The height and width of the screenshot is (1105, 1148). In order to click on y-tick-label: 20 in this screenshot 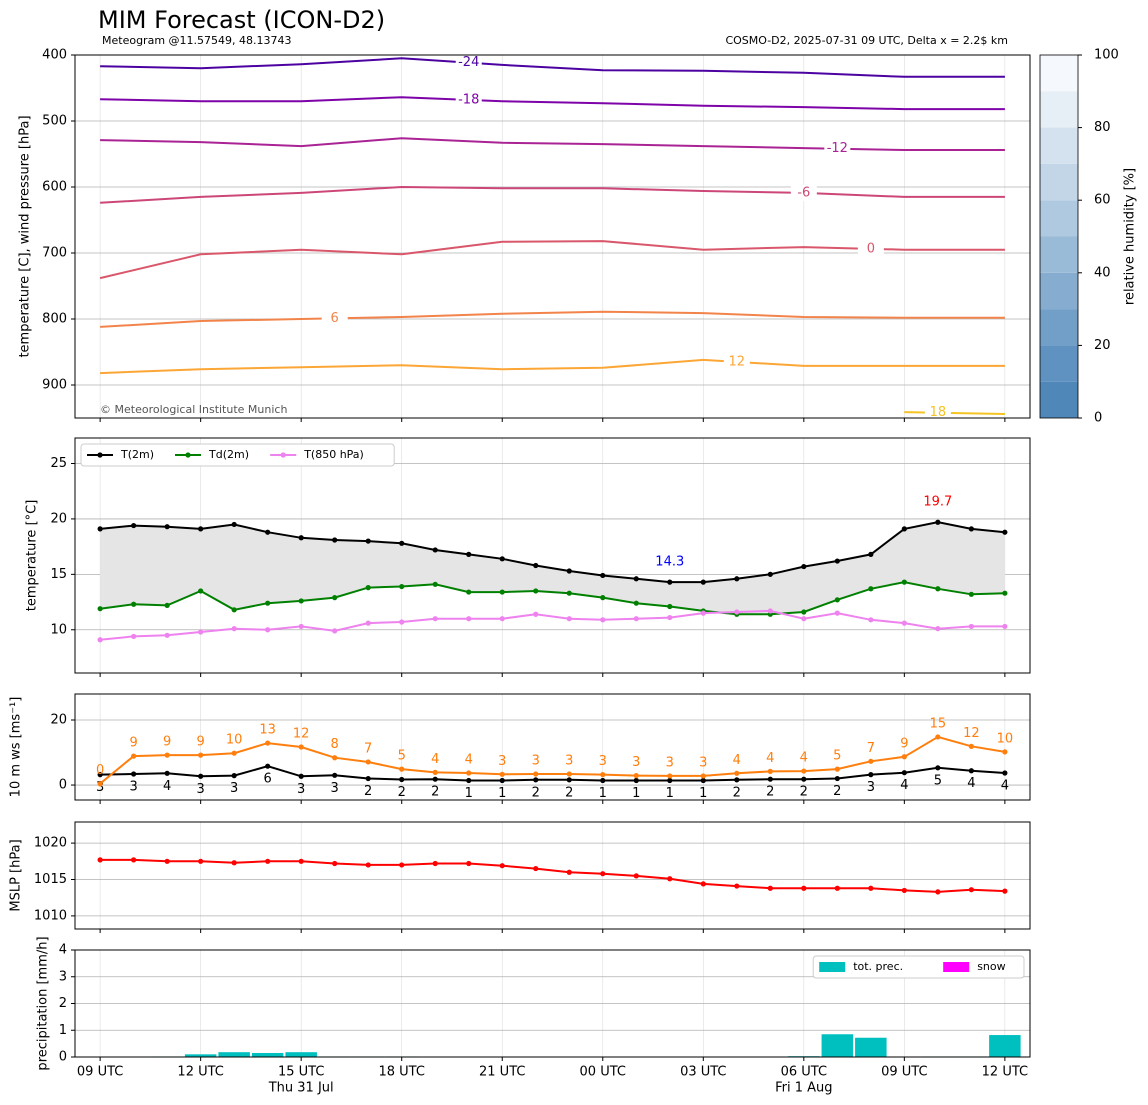, I will do `click(58, 518)`.